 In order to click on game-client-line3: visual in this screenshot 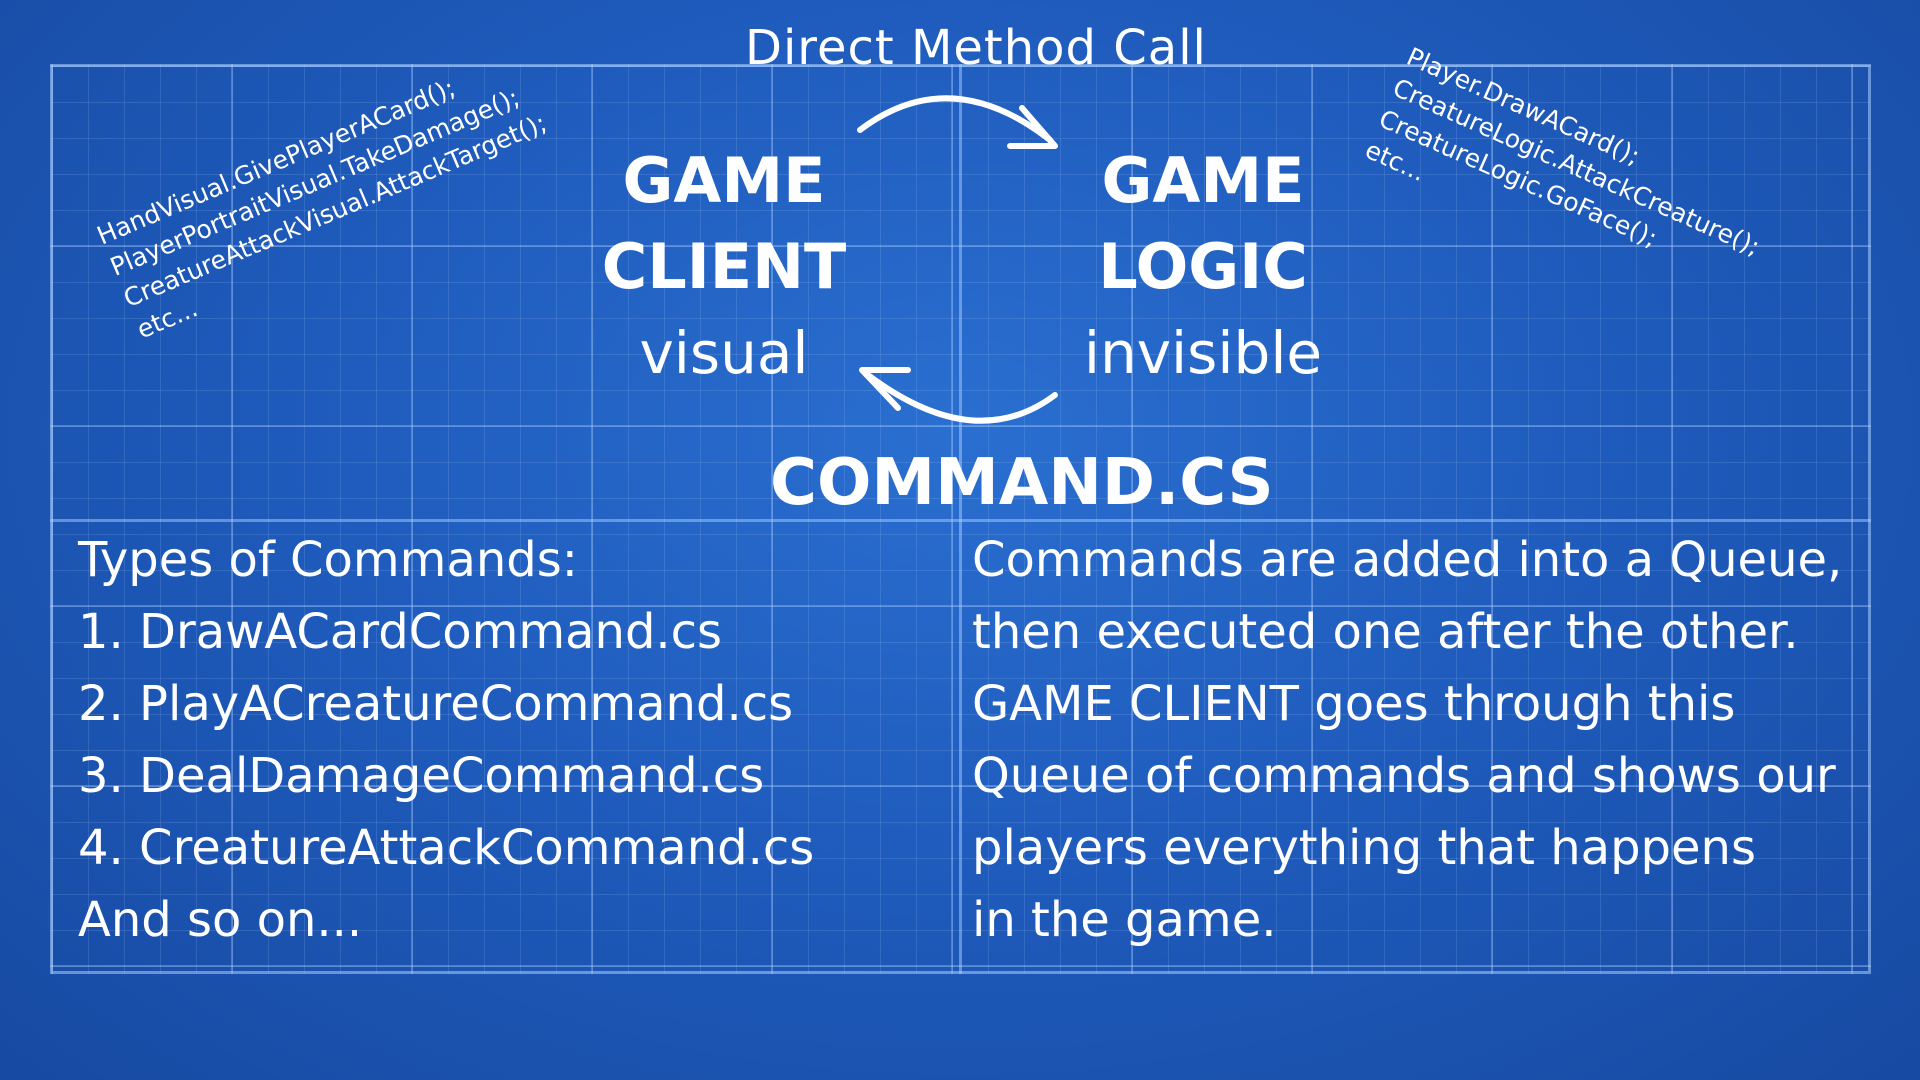, I will do `click(724, 353)`.